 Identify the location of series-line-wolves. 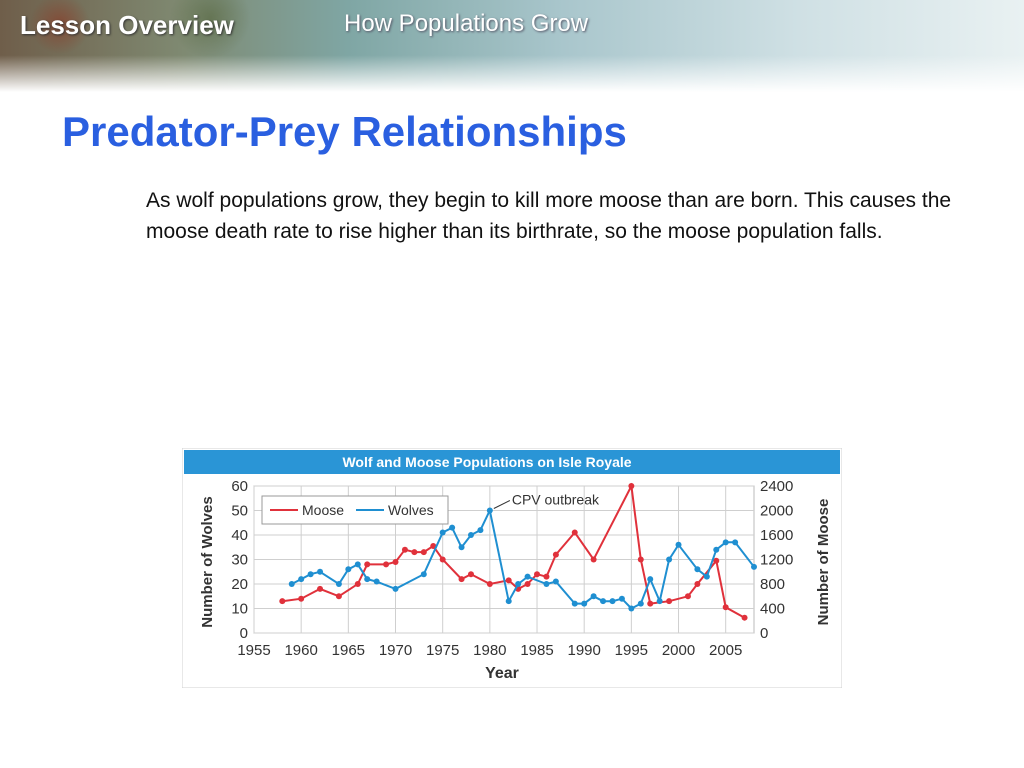
(523, 558).